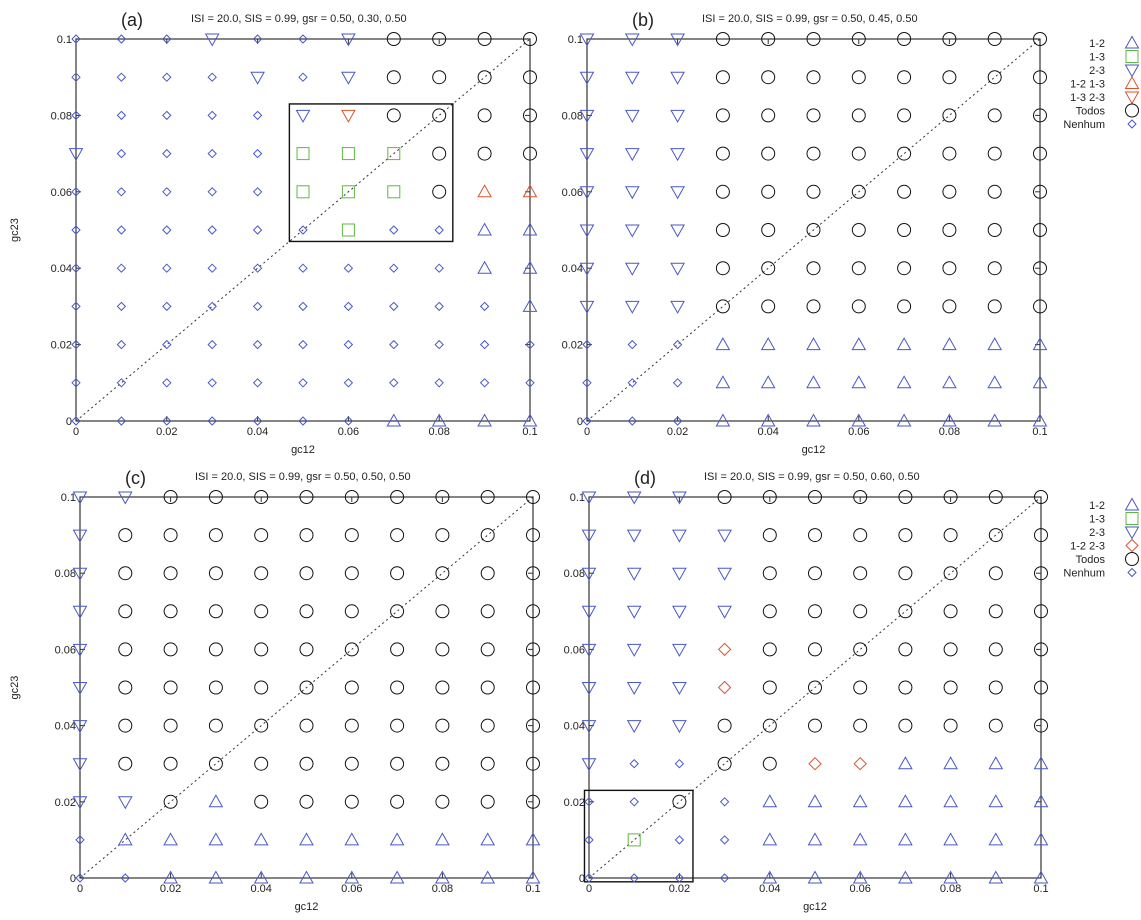 The width and height of the screenshot is (1141, 920). I want to click on legend-label: Todos, so click(1091, 560).